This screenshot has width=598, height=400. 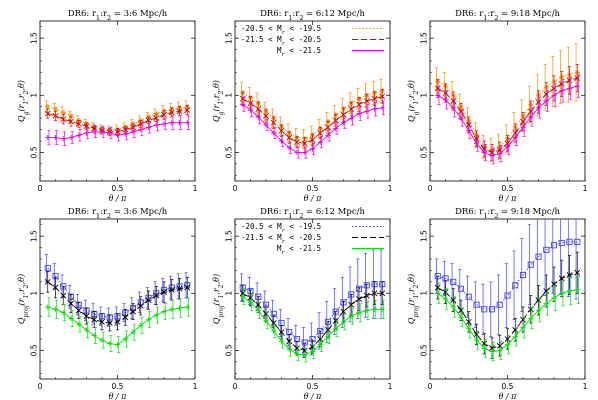 What do you see at coordinates (229, 38) in the screenshot?
I see `y-tick-label: 1.5` at bounding box center [229, 38].